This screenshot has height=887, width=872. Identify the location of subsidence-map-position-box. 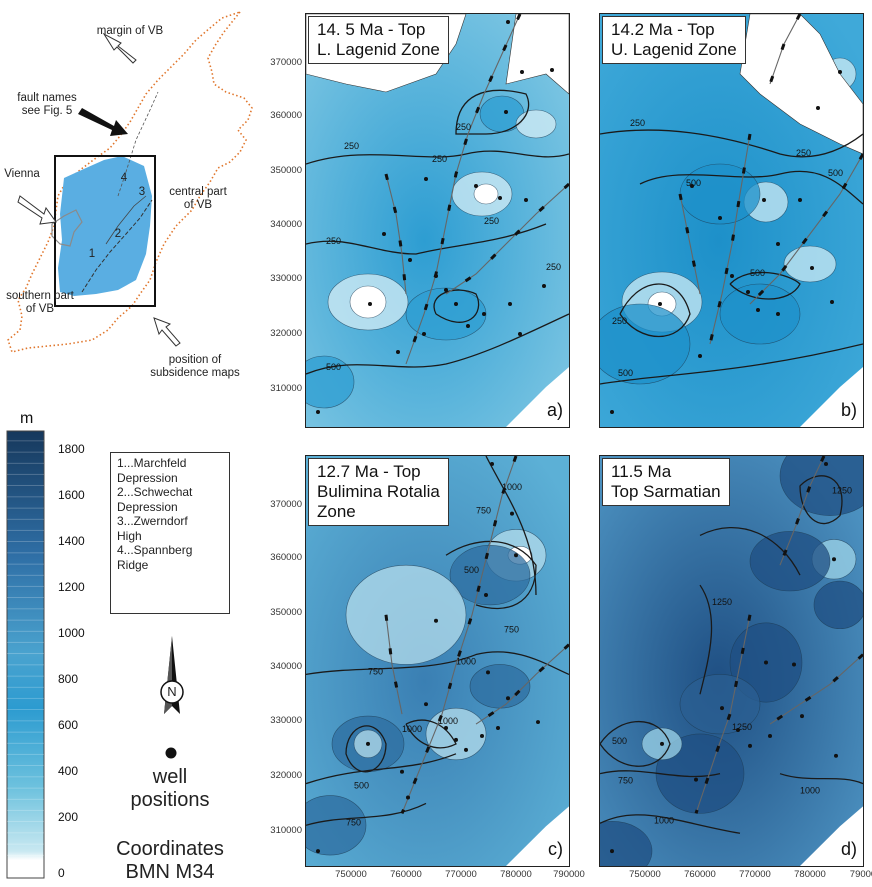
(105, 231).